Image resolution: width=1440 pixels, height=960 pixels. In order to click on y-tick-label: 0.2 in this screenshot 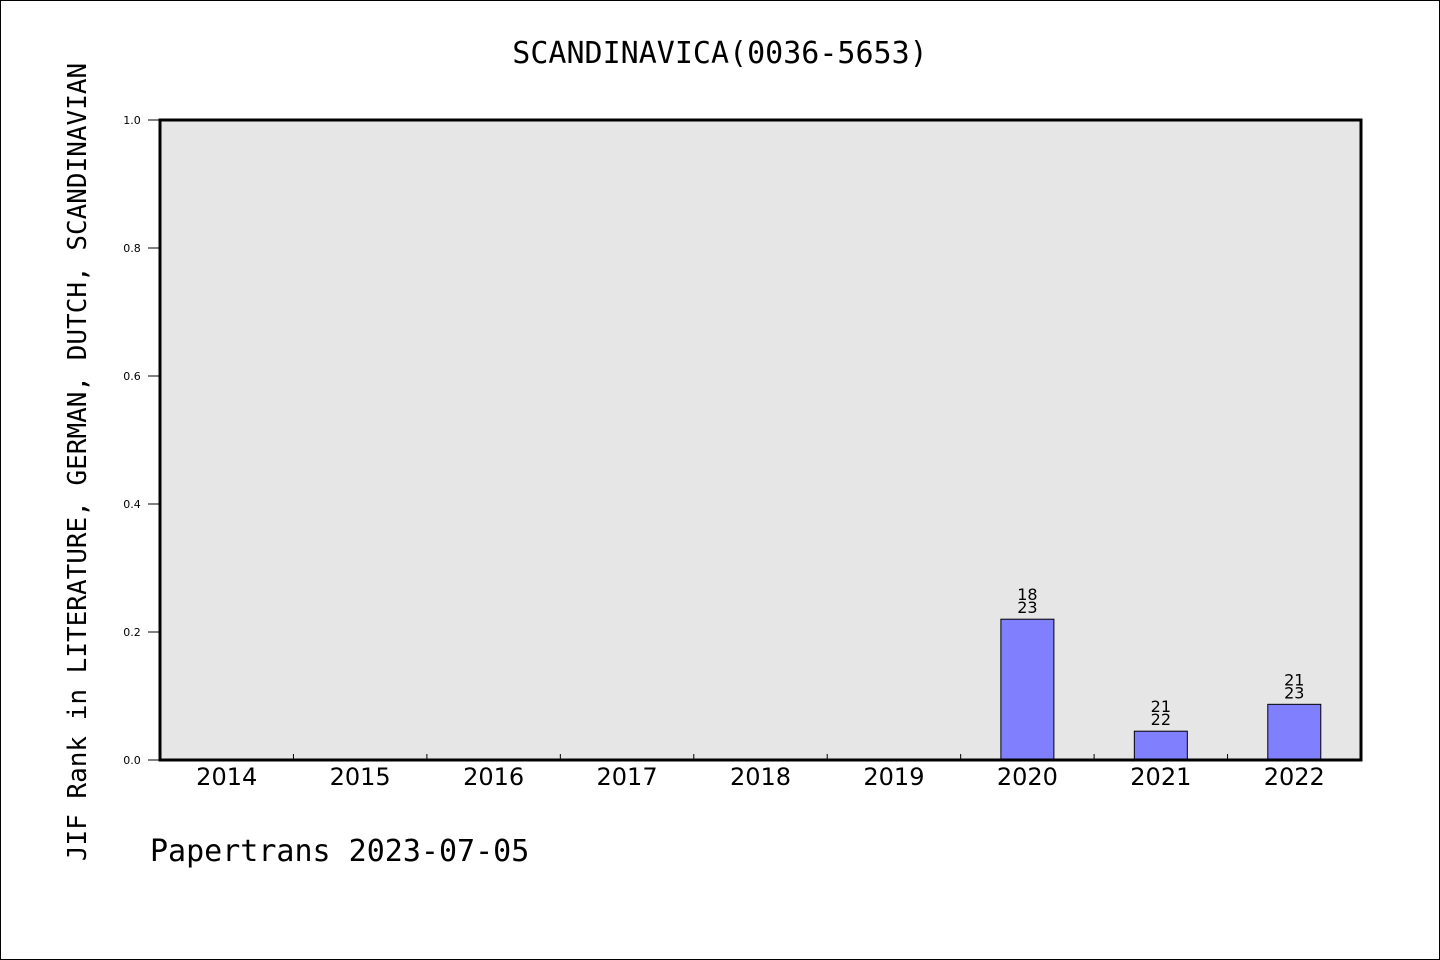, I will do `click(132, 632)`.